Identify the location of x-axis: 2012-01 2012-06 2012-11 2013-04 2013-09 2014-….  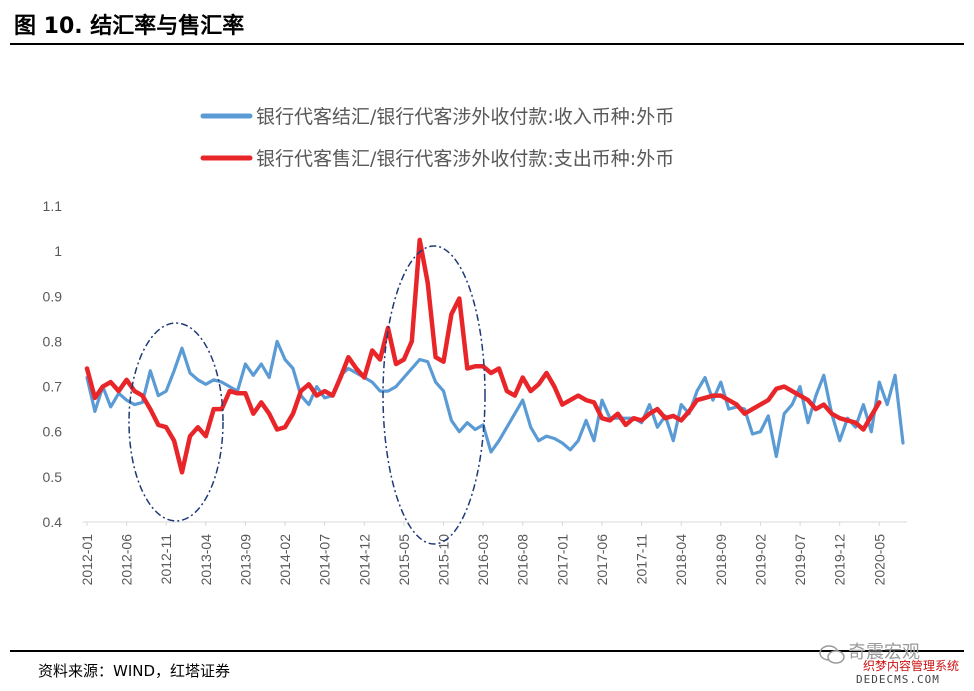
(483, 553).